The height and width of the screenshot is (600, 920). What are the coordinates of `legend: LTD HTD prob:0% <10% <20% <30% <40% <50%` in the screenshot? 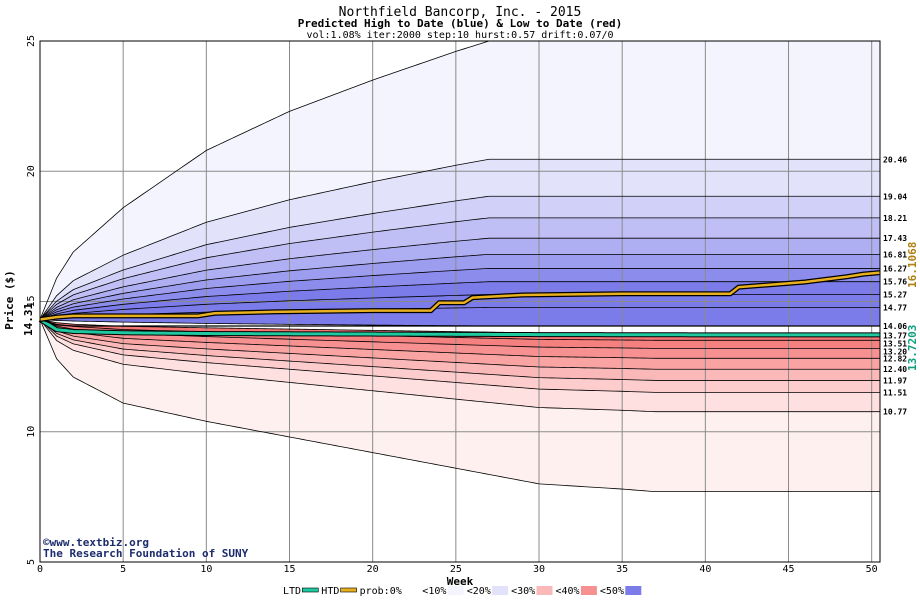 It's located at (462, 591).